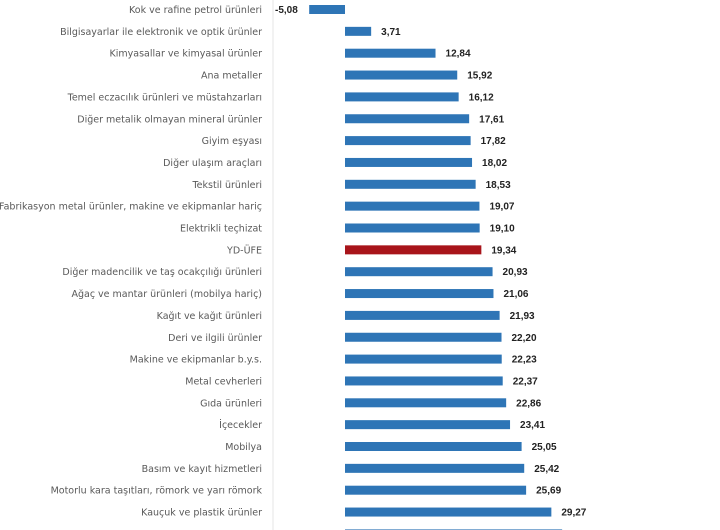 Image resolution: width=720 pixels, height=530 pixels. I want to click on value-label: 19,10, so click(502, 229).